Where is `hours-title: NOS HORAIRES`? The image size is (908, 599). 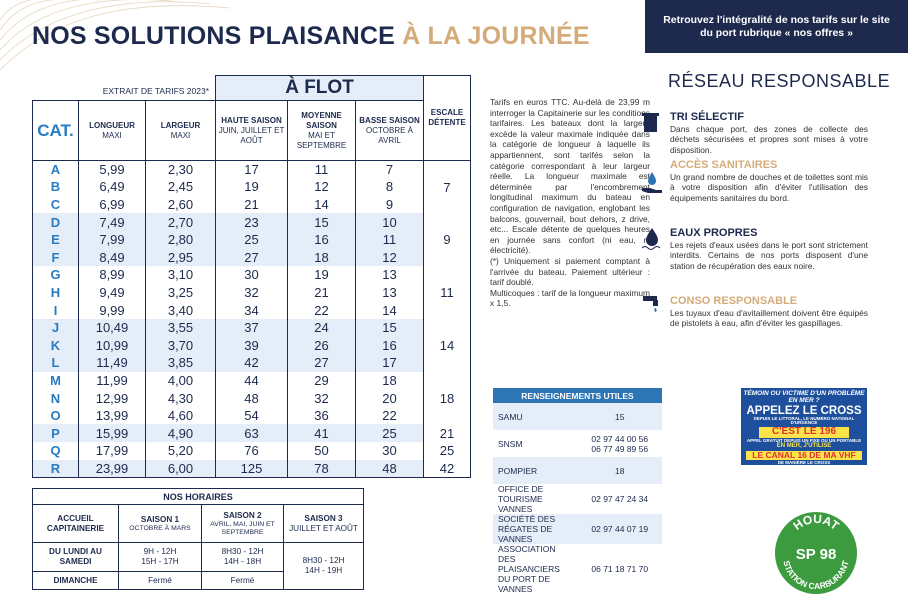
hours-title: NOS HORAIRES is located at coordinates (198, 496).